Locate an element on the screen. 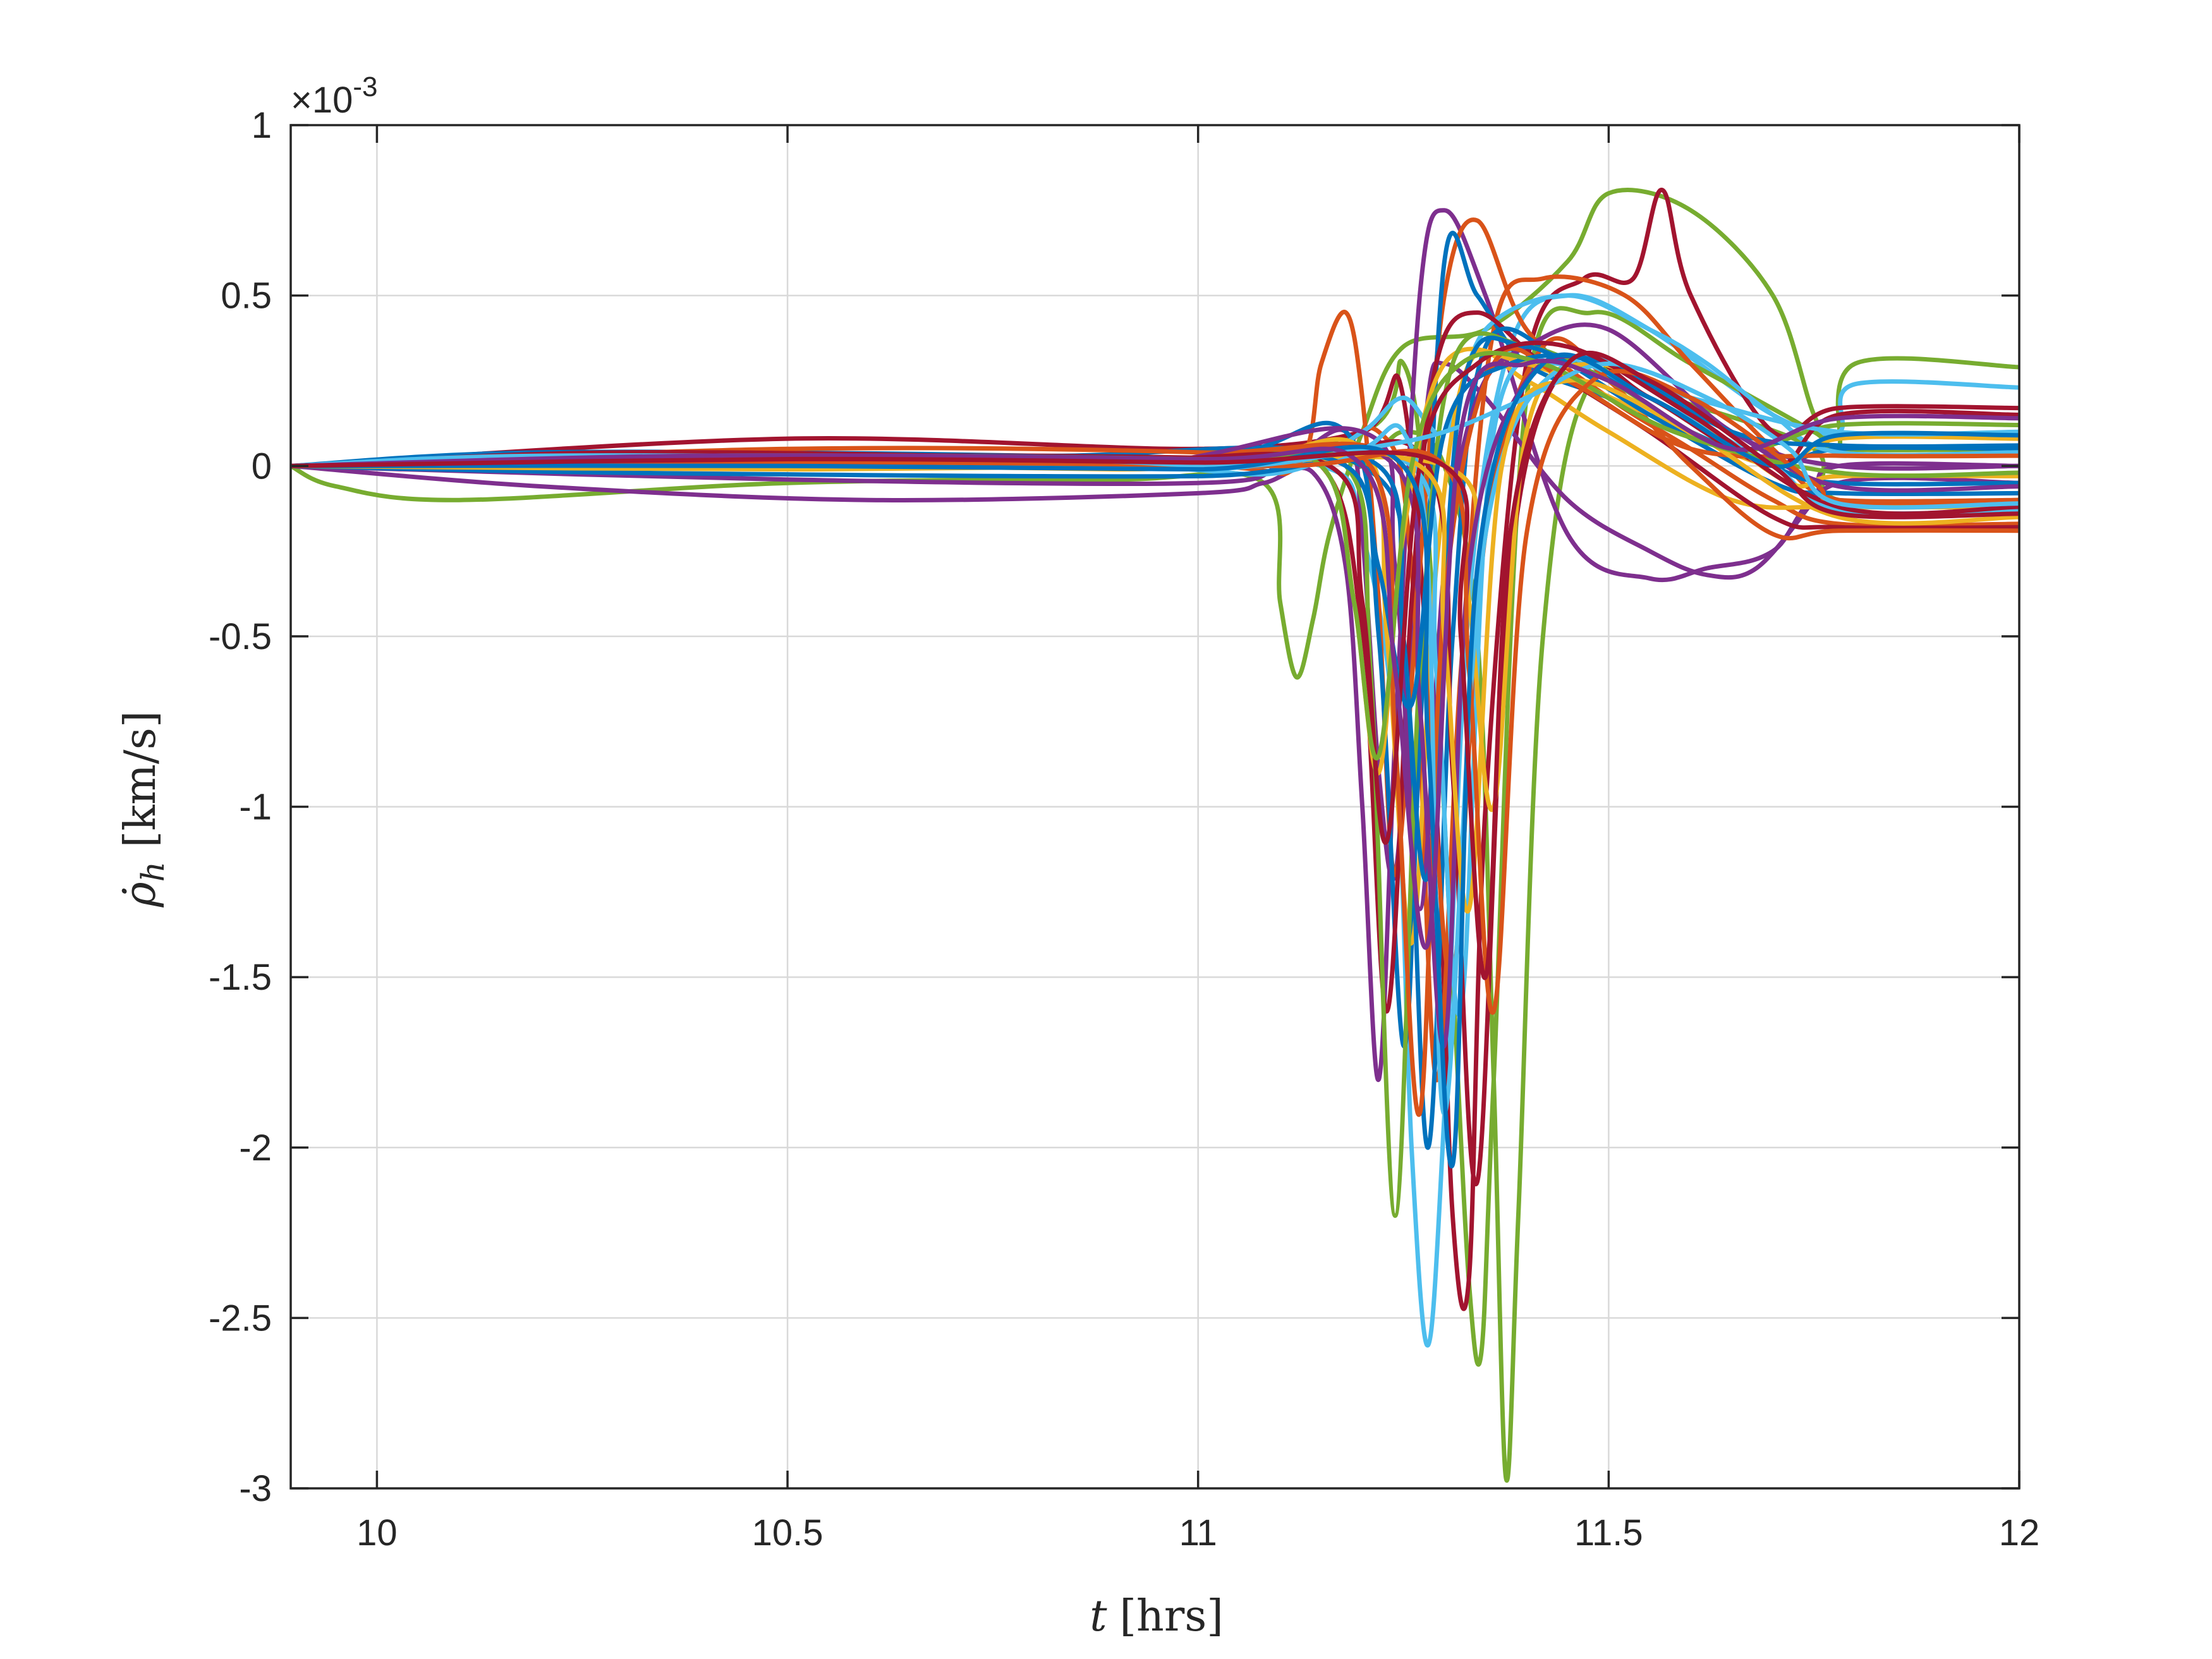 The width and height of the screenshot is (2212, 1659). x-tick-label: 10.5 is located at coordinates (787, 1532).